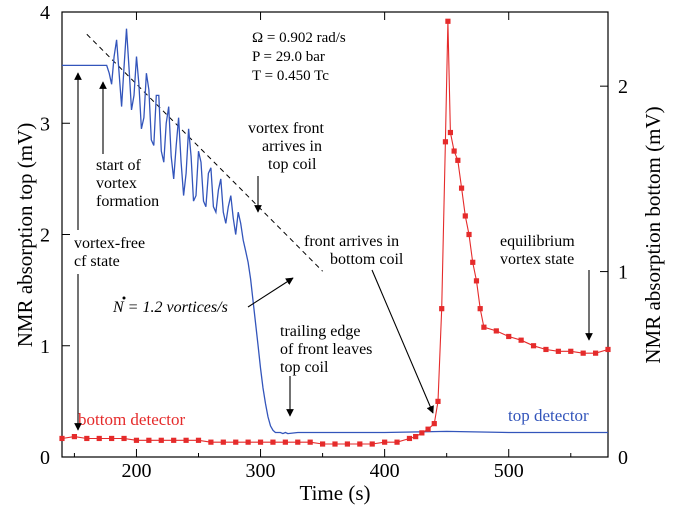 The image size is (686, 508). I want to click on arrow-front-bottom, so click(402, 341).